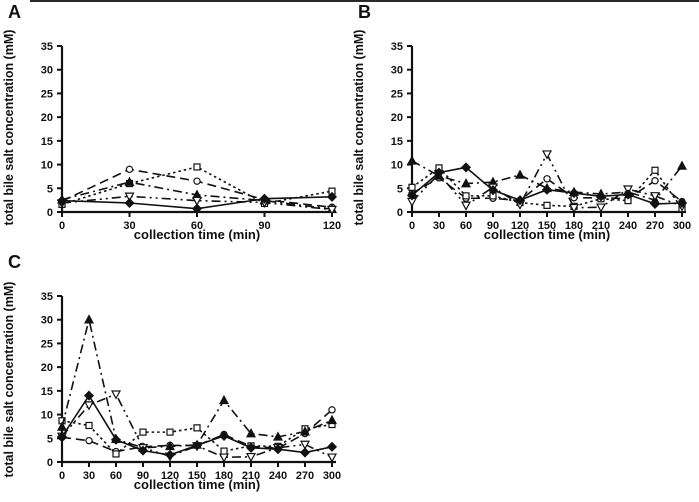 This screenshot has width=699, height=502. Describe the element at coordinates (359, 127) in the screenshot. I see `panel-b-y-axis-label: total bile salt concentration (mM)` at that location.